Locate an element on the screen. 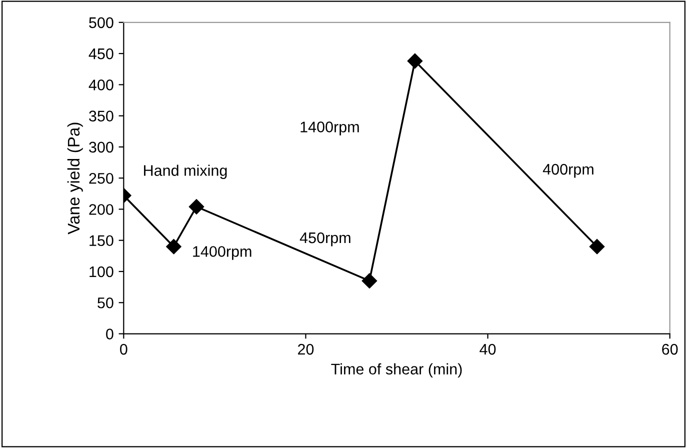 The width and height of the screenshot is (687, 448). y-tick-label: 300 is located at coordinates (101, 147).